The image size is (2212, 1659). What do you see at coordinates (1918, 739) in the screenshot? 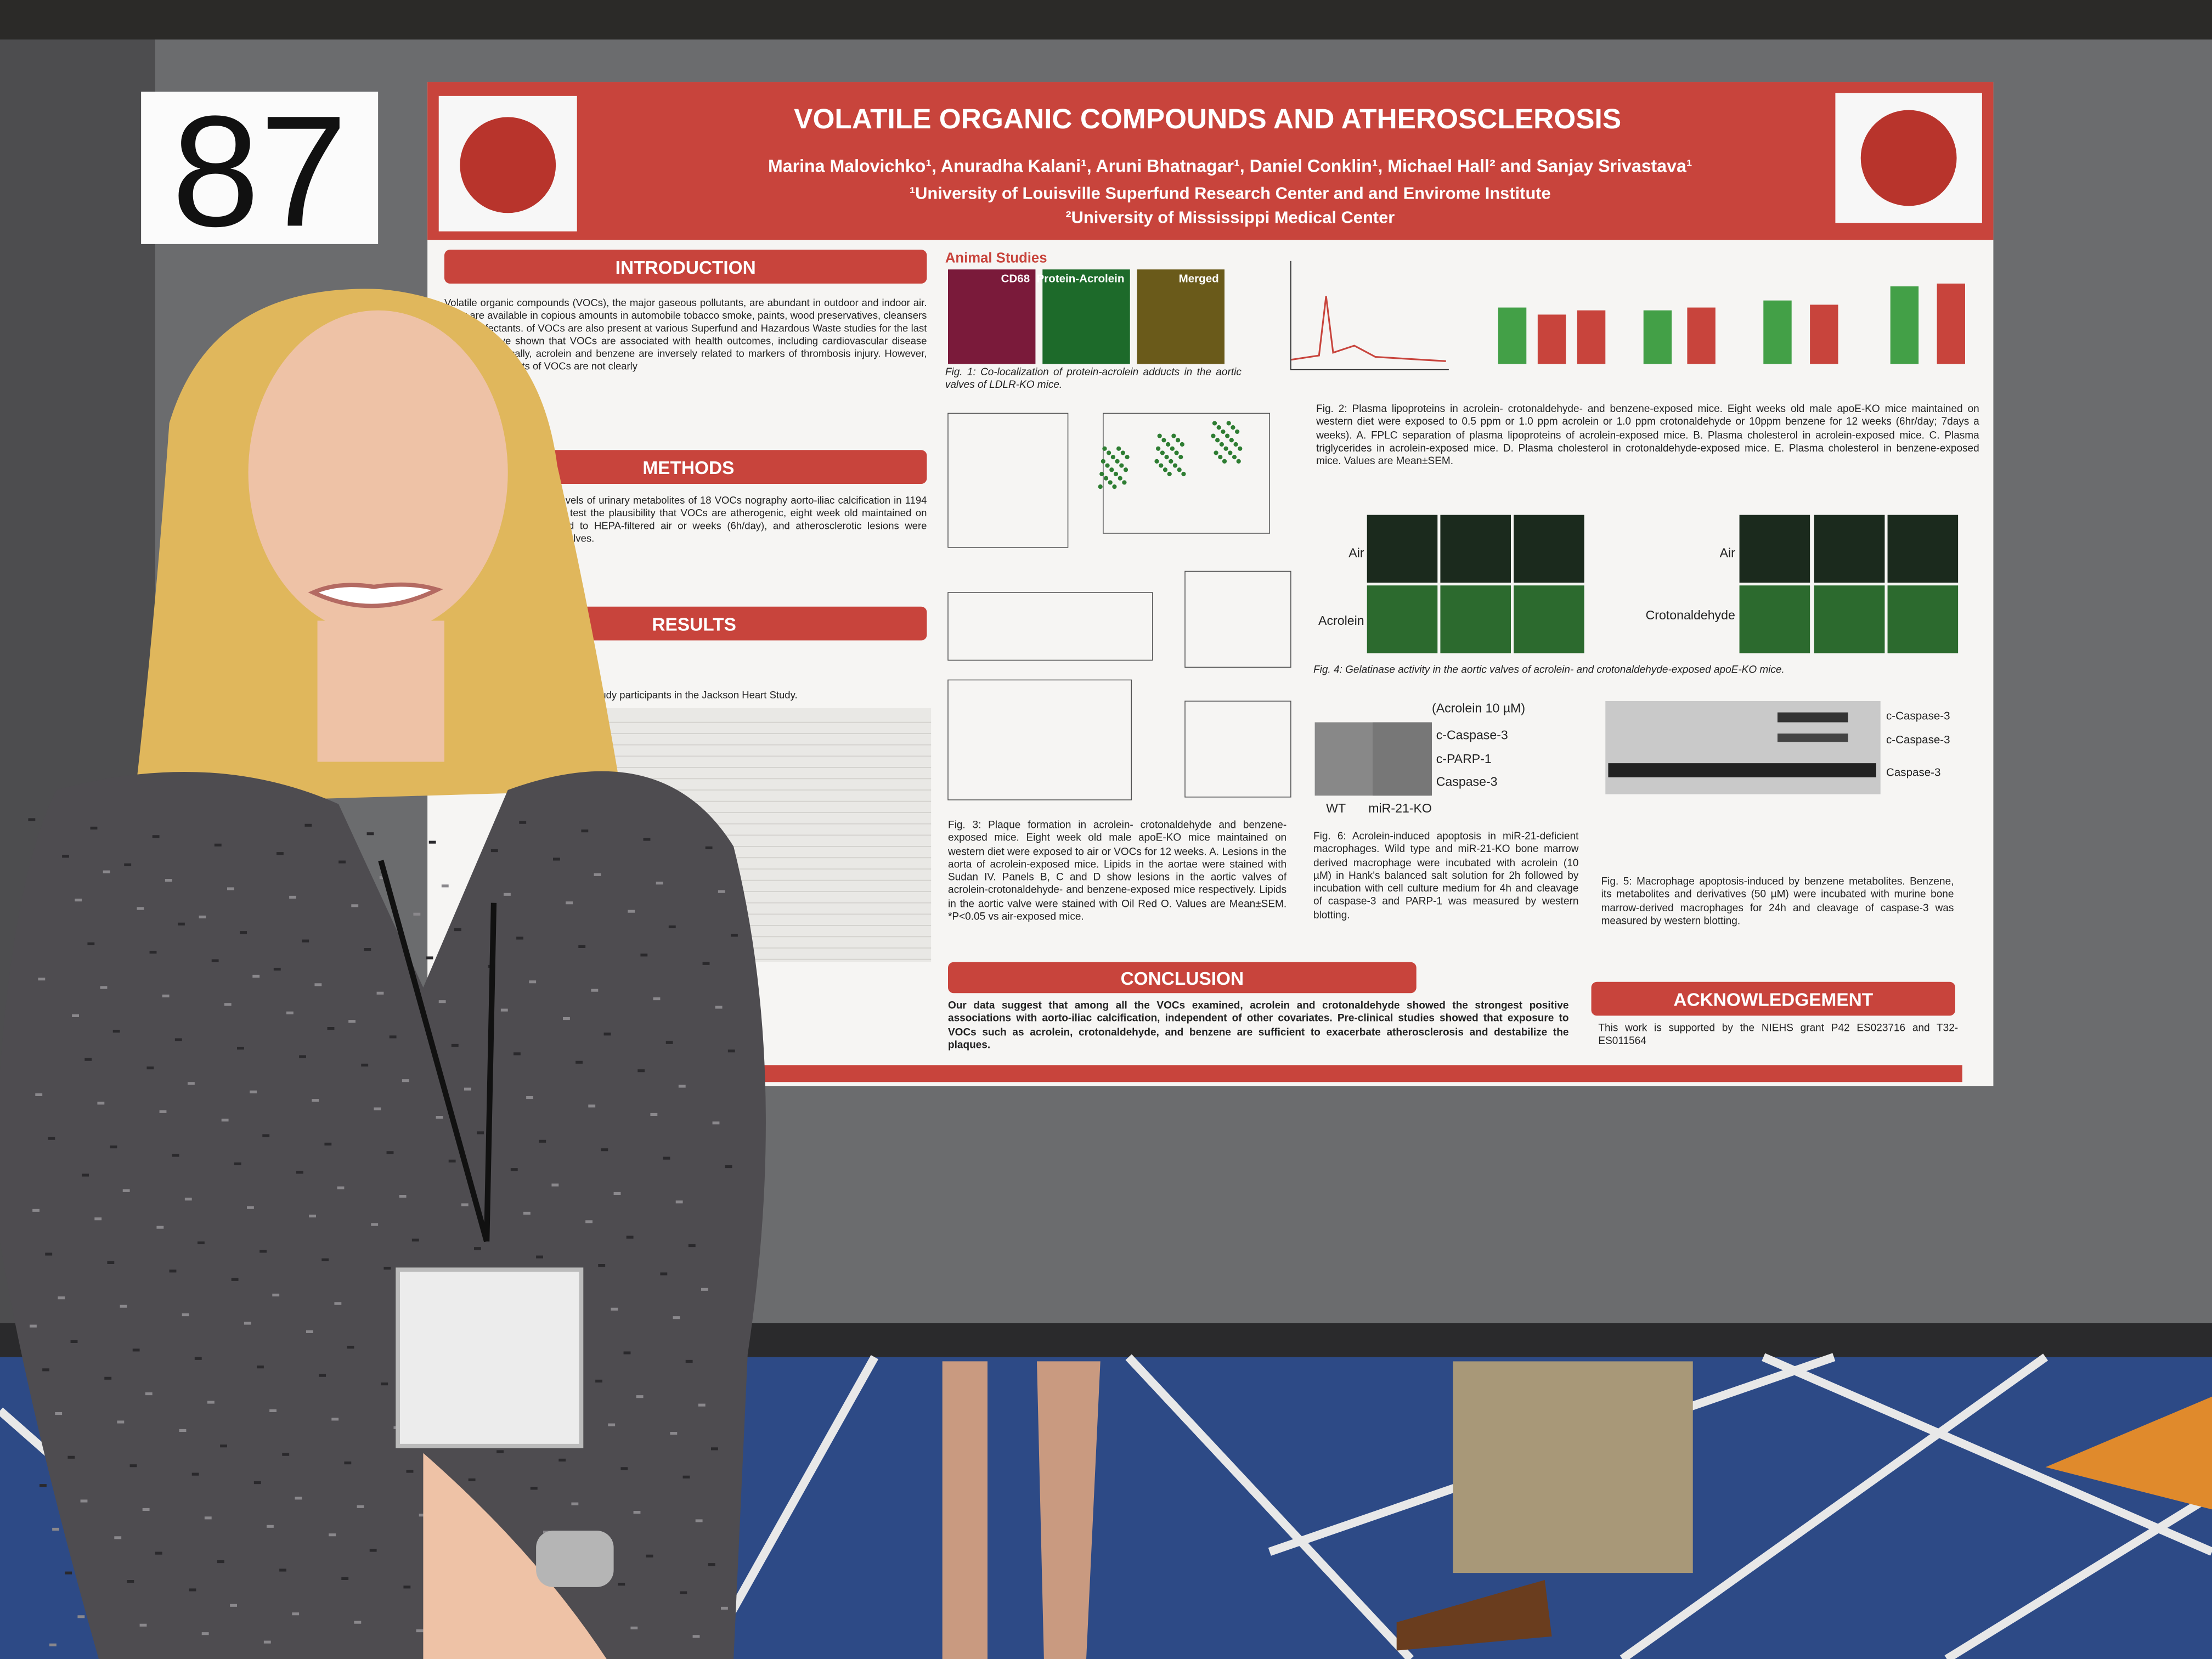
I see `blot-label: c-Caspase-3` at bounding box center [1918, 739].